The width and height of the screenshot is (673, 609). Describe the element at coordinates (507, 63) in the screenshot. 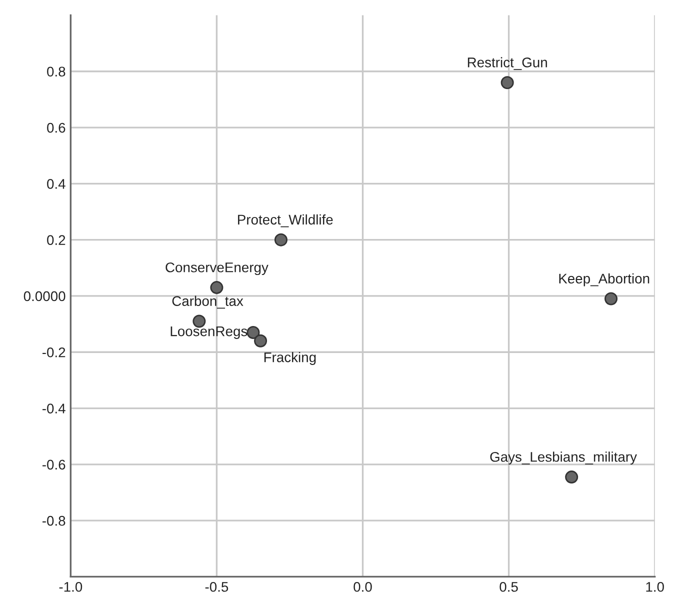

I see `annotation: Restrict_Gun` at that location.